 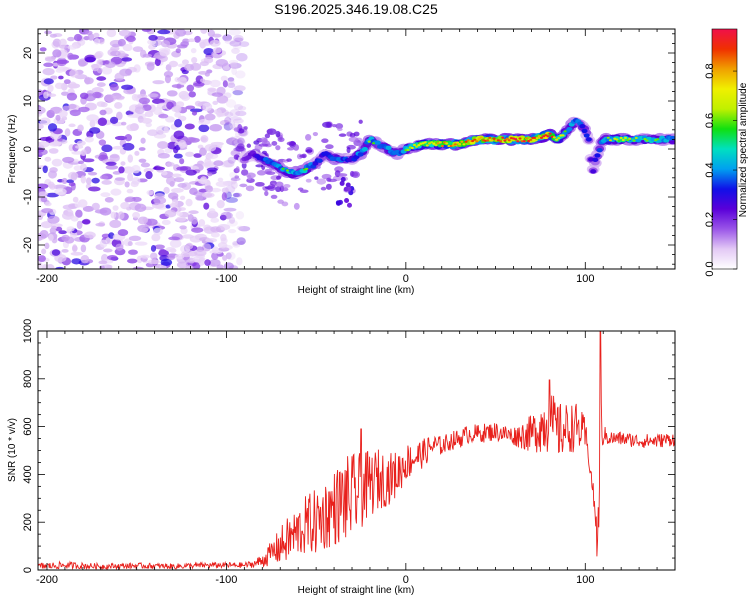 I want to click on snr-y-tick-label: 400, so click(x=28, y=474).